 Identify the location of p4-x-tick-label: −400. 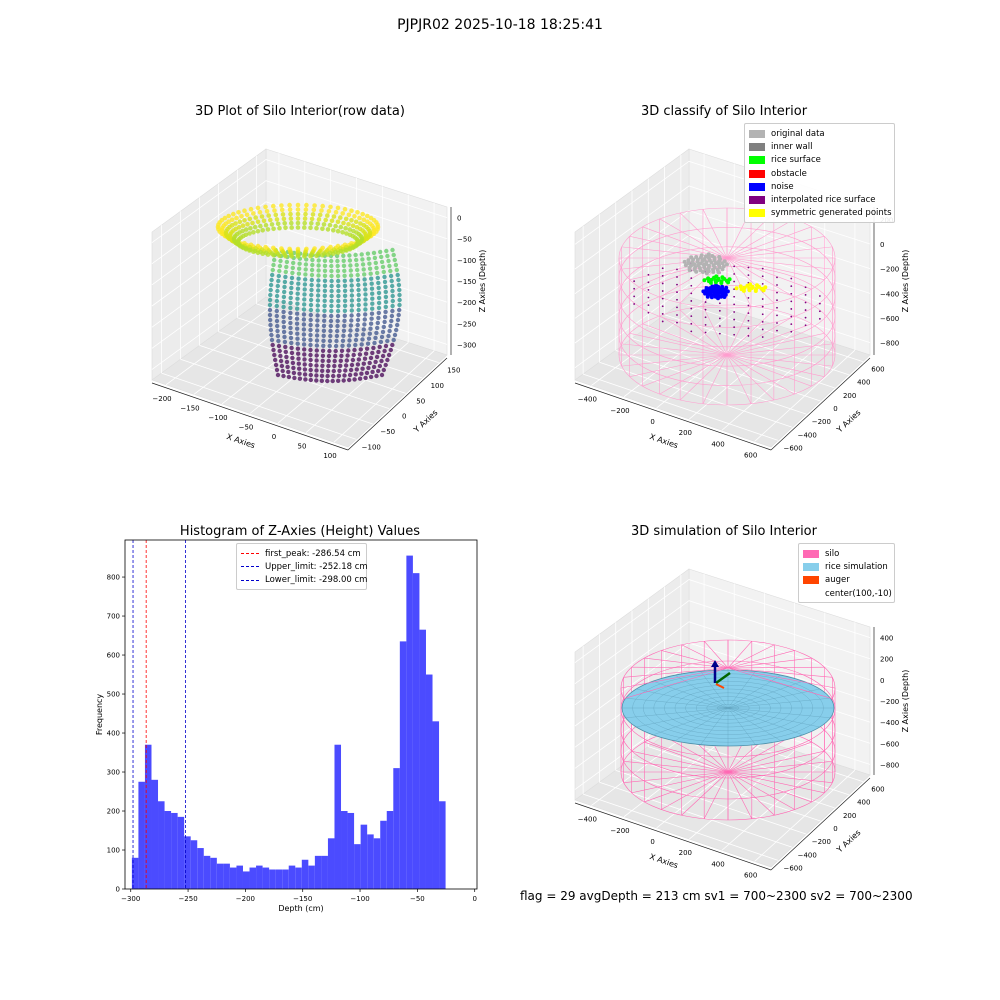
(587, 820).